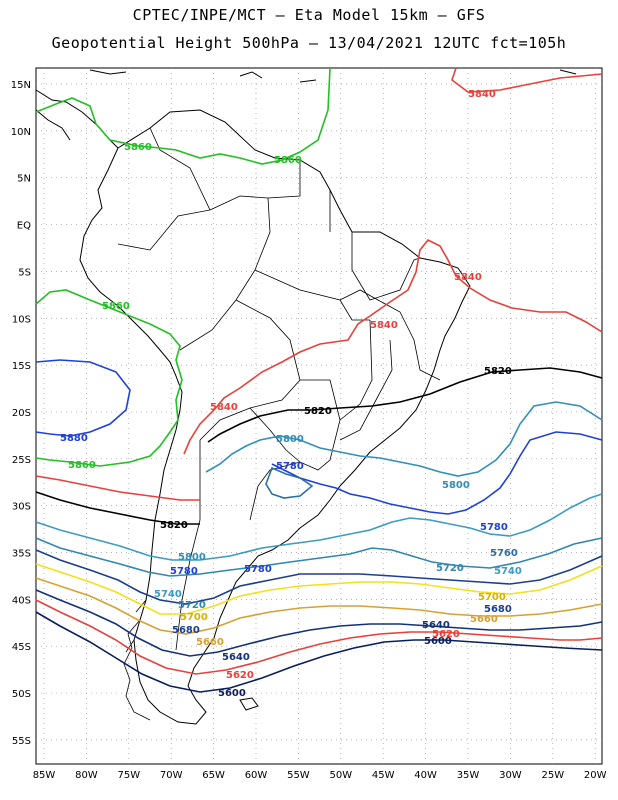 The height and width of the screenshot is (800, 618). What do you see at coordinates (117, 508) in the screenshot?
I see `contour-5820-south` at bounding box center [117, 508].